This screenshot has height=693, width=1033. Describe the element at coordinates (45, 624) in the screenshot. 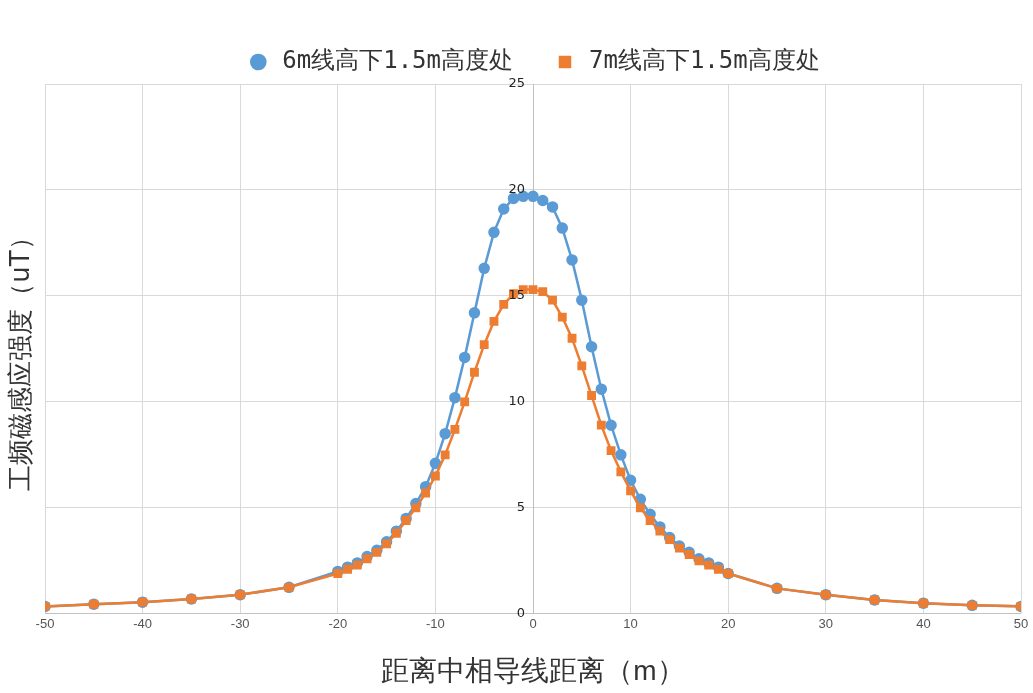

I see `x-tick-label: -50` at that location.